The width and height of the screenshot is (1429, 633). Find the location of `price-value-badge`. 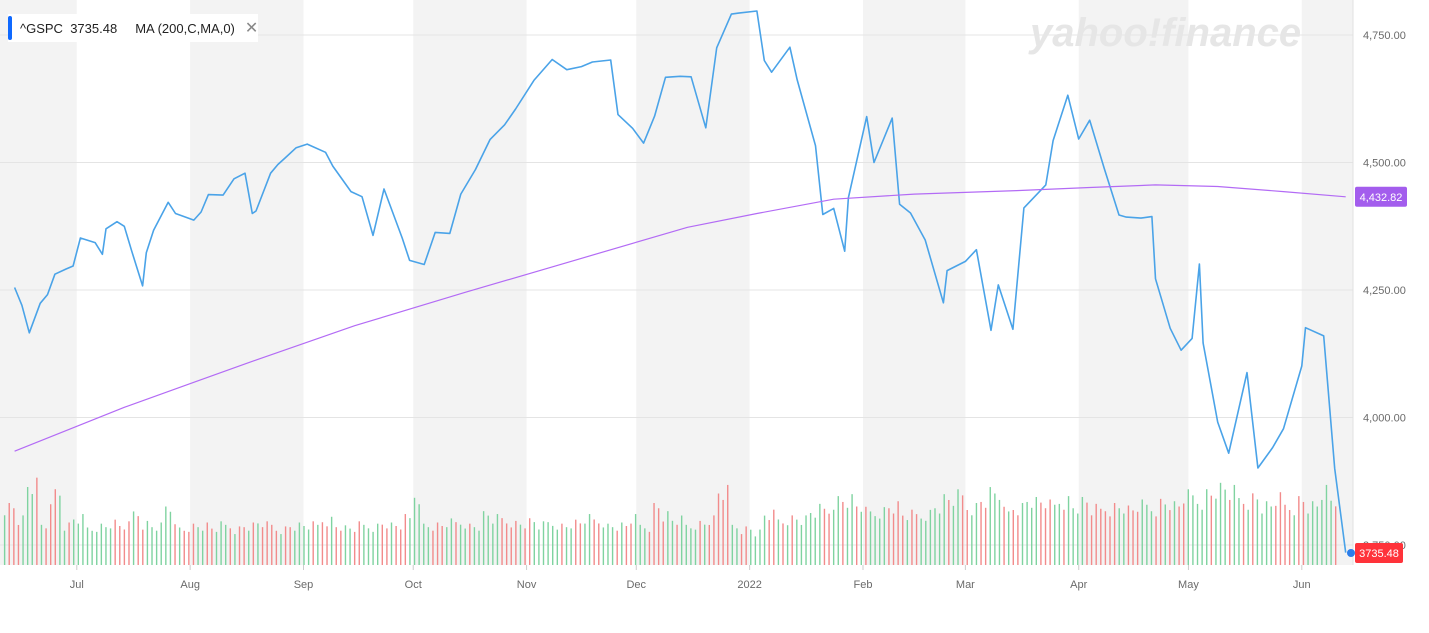

price-value-badge is located at coordinates (1379, 553).